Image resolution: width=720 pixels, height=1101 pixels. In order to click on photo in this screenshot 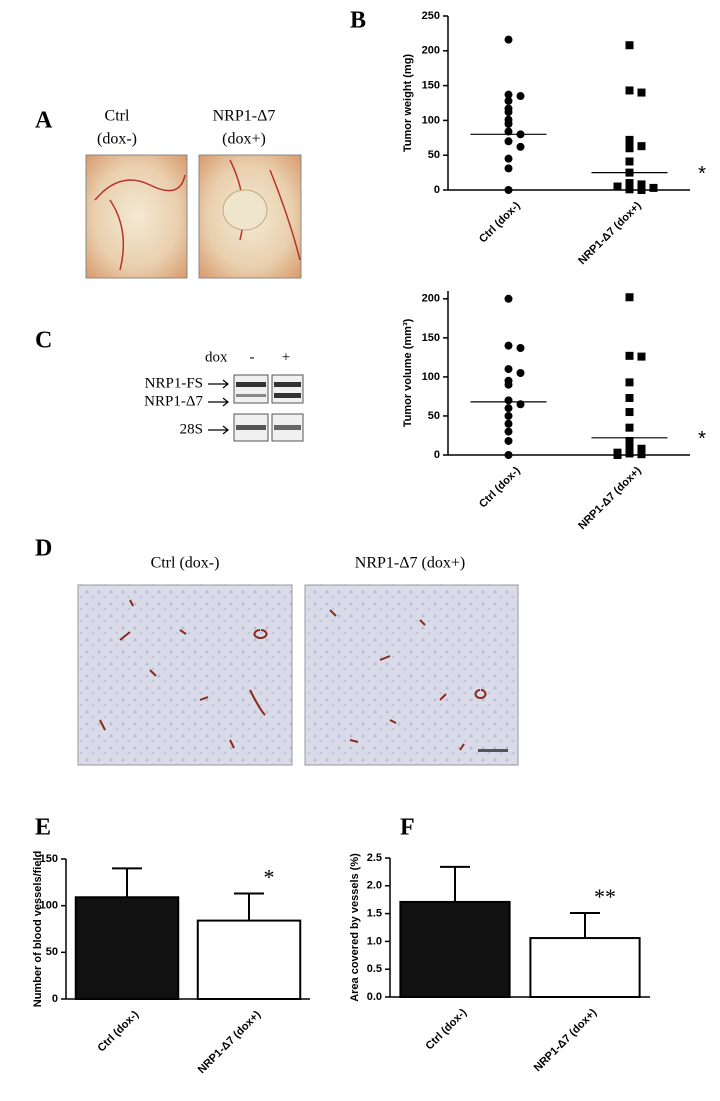, I will do `click(136, 216)`.